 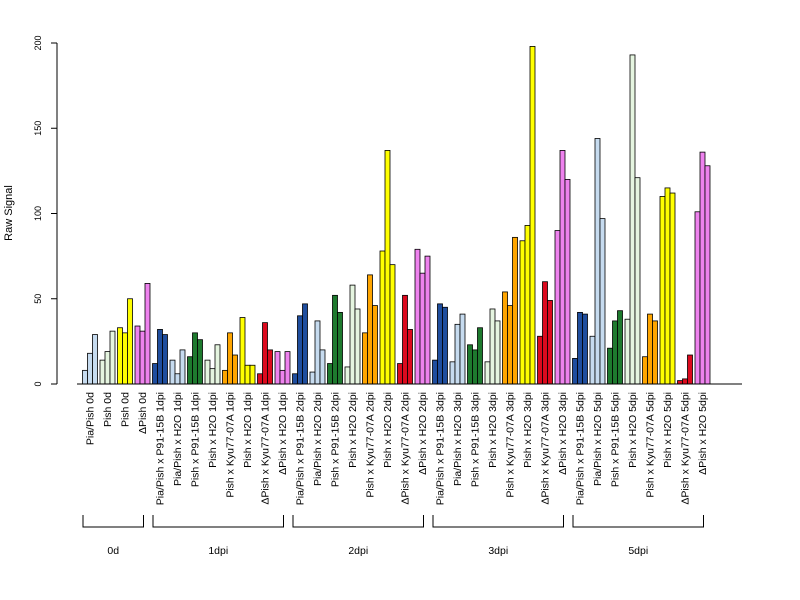 I want to click on category-label: Pish x P91-15B 5dpi, so click(x=616, y=439).